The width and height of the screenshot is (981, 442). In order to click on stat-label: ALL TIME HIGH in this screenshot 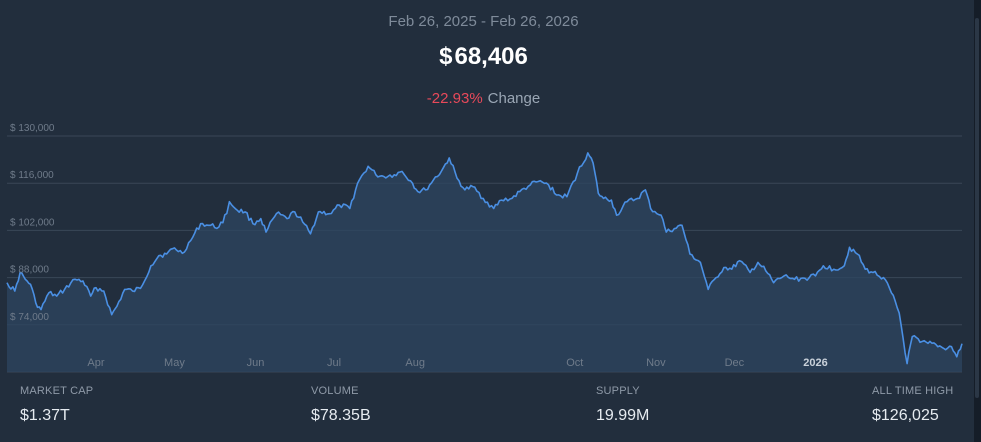, I will do `click(913, 391)`.